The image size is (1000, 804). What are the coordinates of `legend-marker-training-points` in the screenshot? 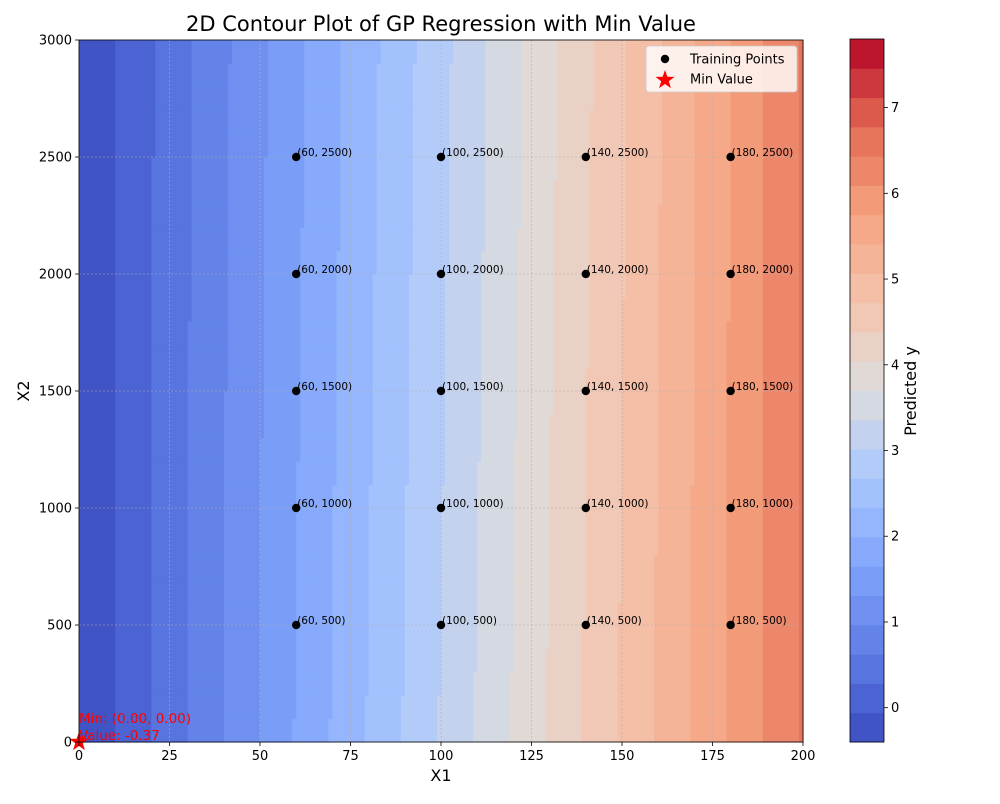 It's located at (665, 59).